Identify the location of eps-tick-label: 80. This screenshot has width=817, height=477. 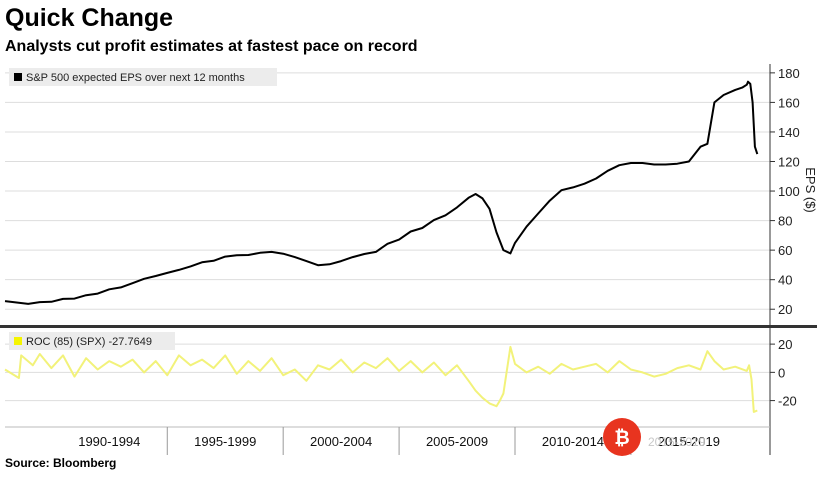
(785, 221).